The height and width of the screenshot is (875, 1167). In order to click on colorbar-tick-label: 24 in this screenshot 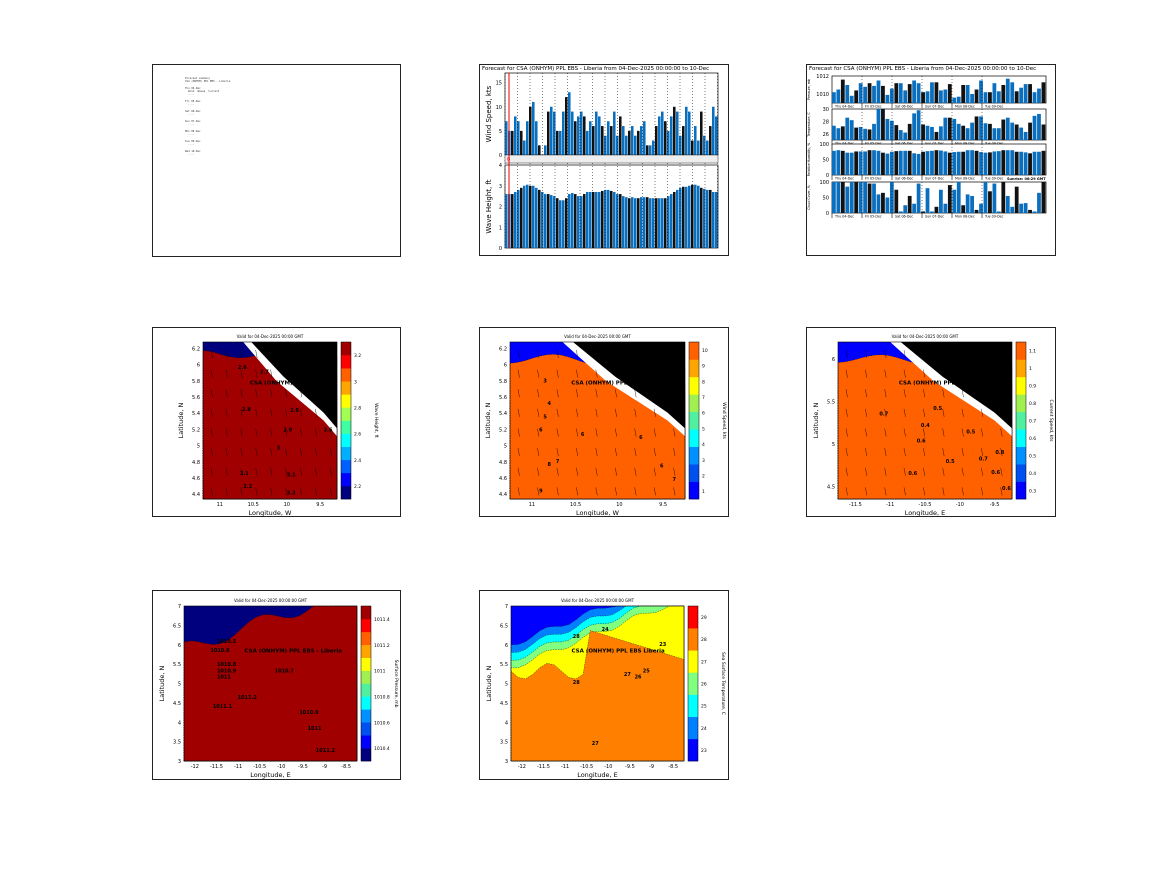, I will do `click(704, 729)`.